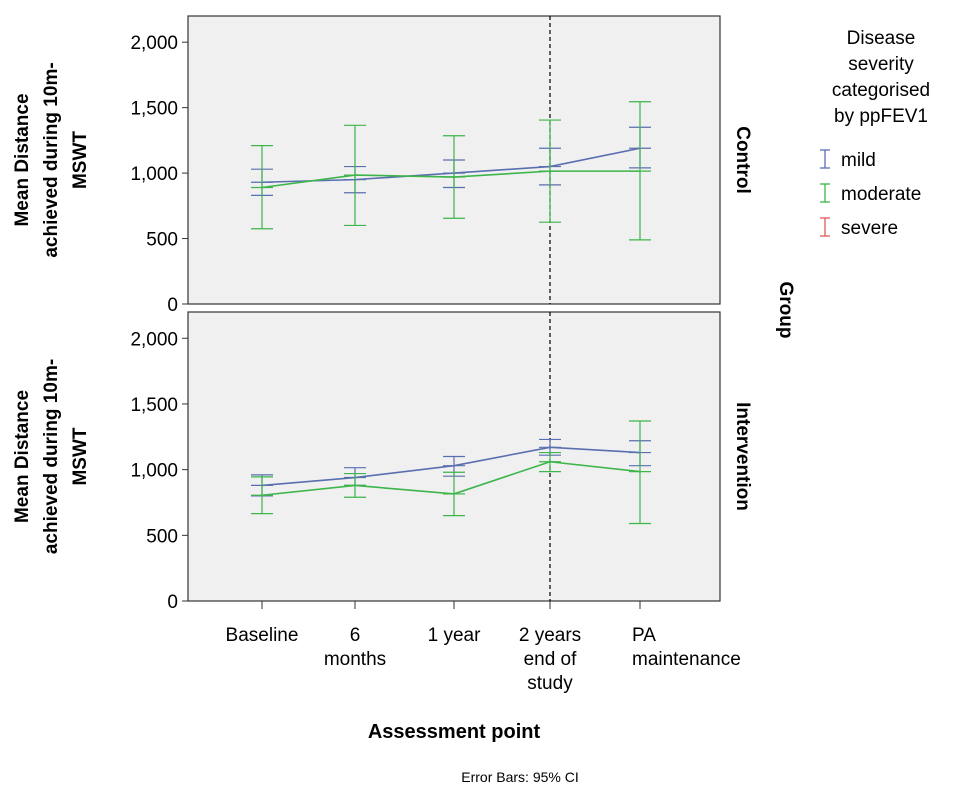 Image resolution: width=953 pixels, height=786 pixels. What do you see at coordinates (262, 635) in the screenshot?
I see `x-tick-label: Baseline` at bounding box center [262, 635].